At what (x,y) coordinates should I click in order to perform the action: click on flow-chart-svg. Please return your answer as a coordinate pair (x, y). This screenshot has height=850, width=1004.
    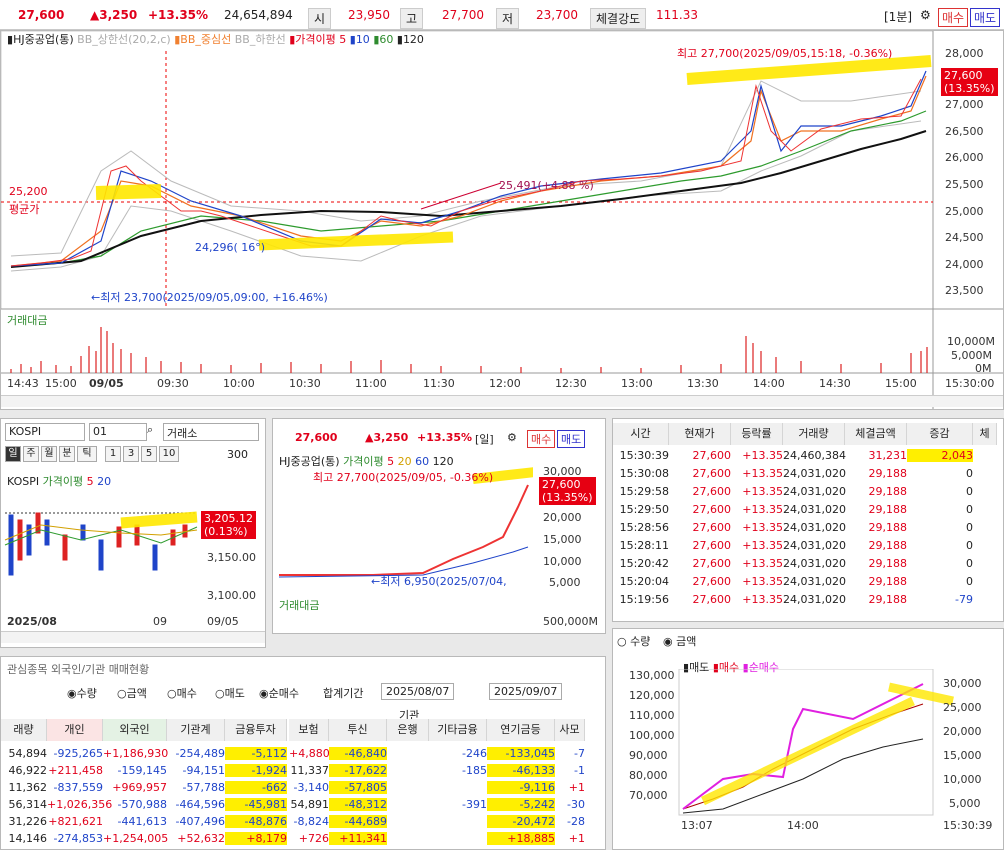
    Looking at the image, I should click on (808, 744).